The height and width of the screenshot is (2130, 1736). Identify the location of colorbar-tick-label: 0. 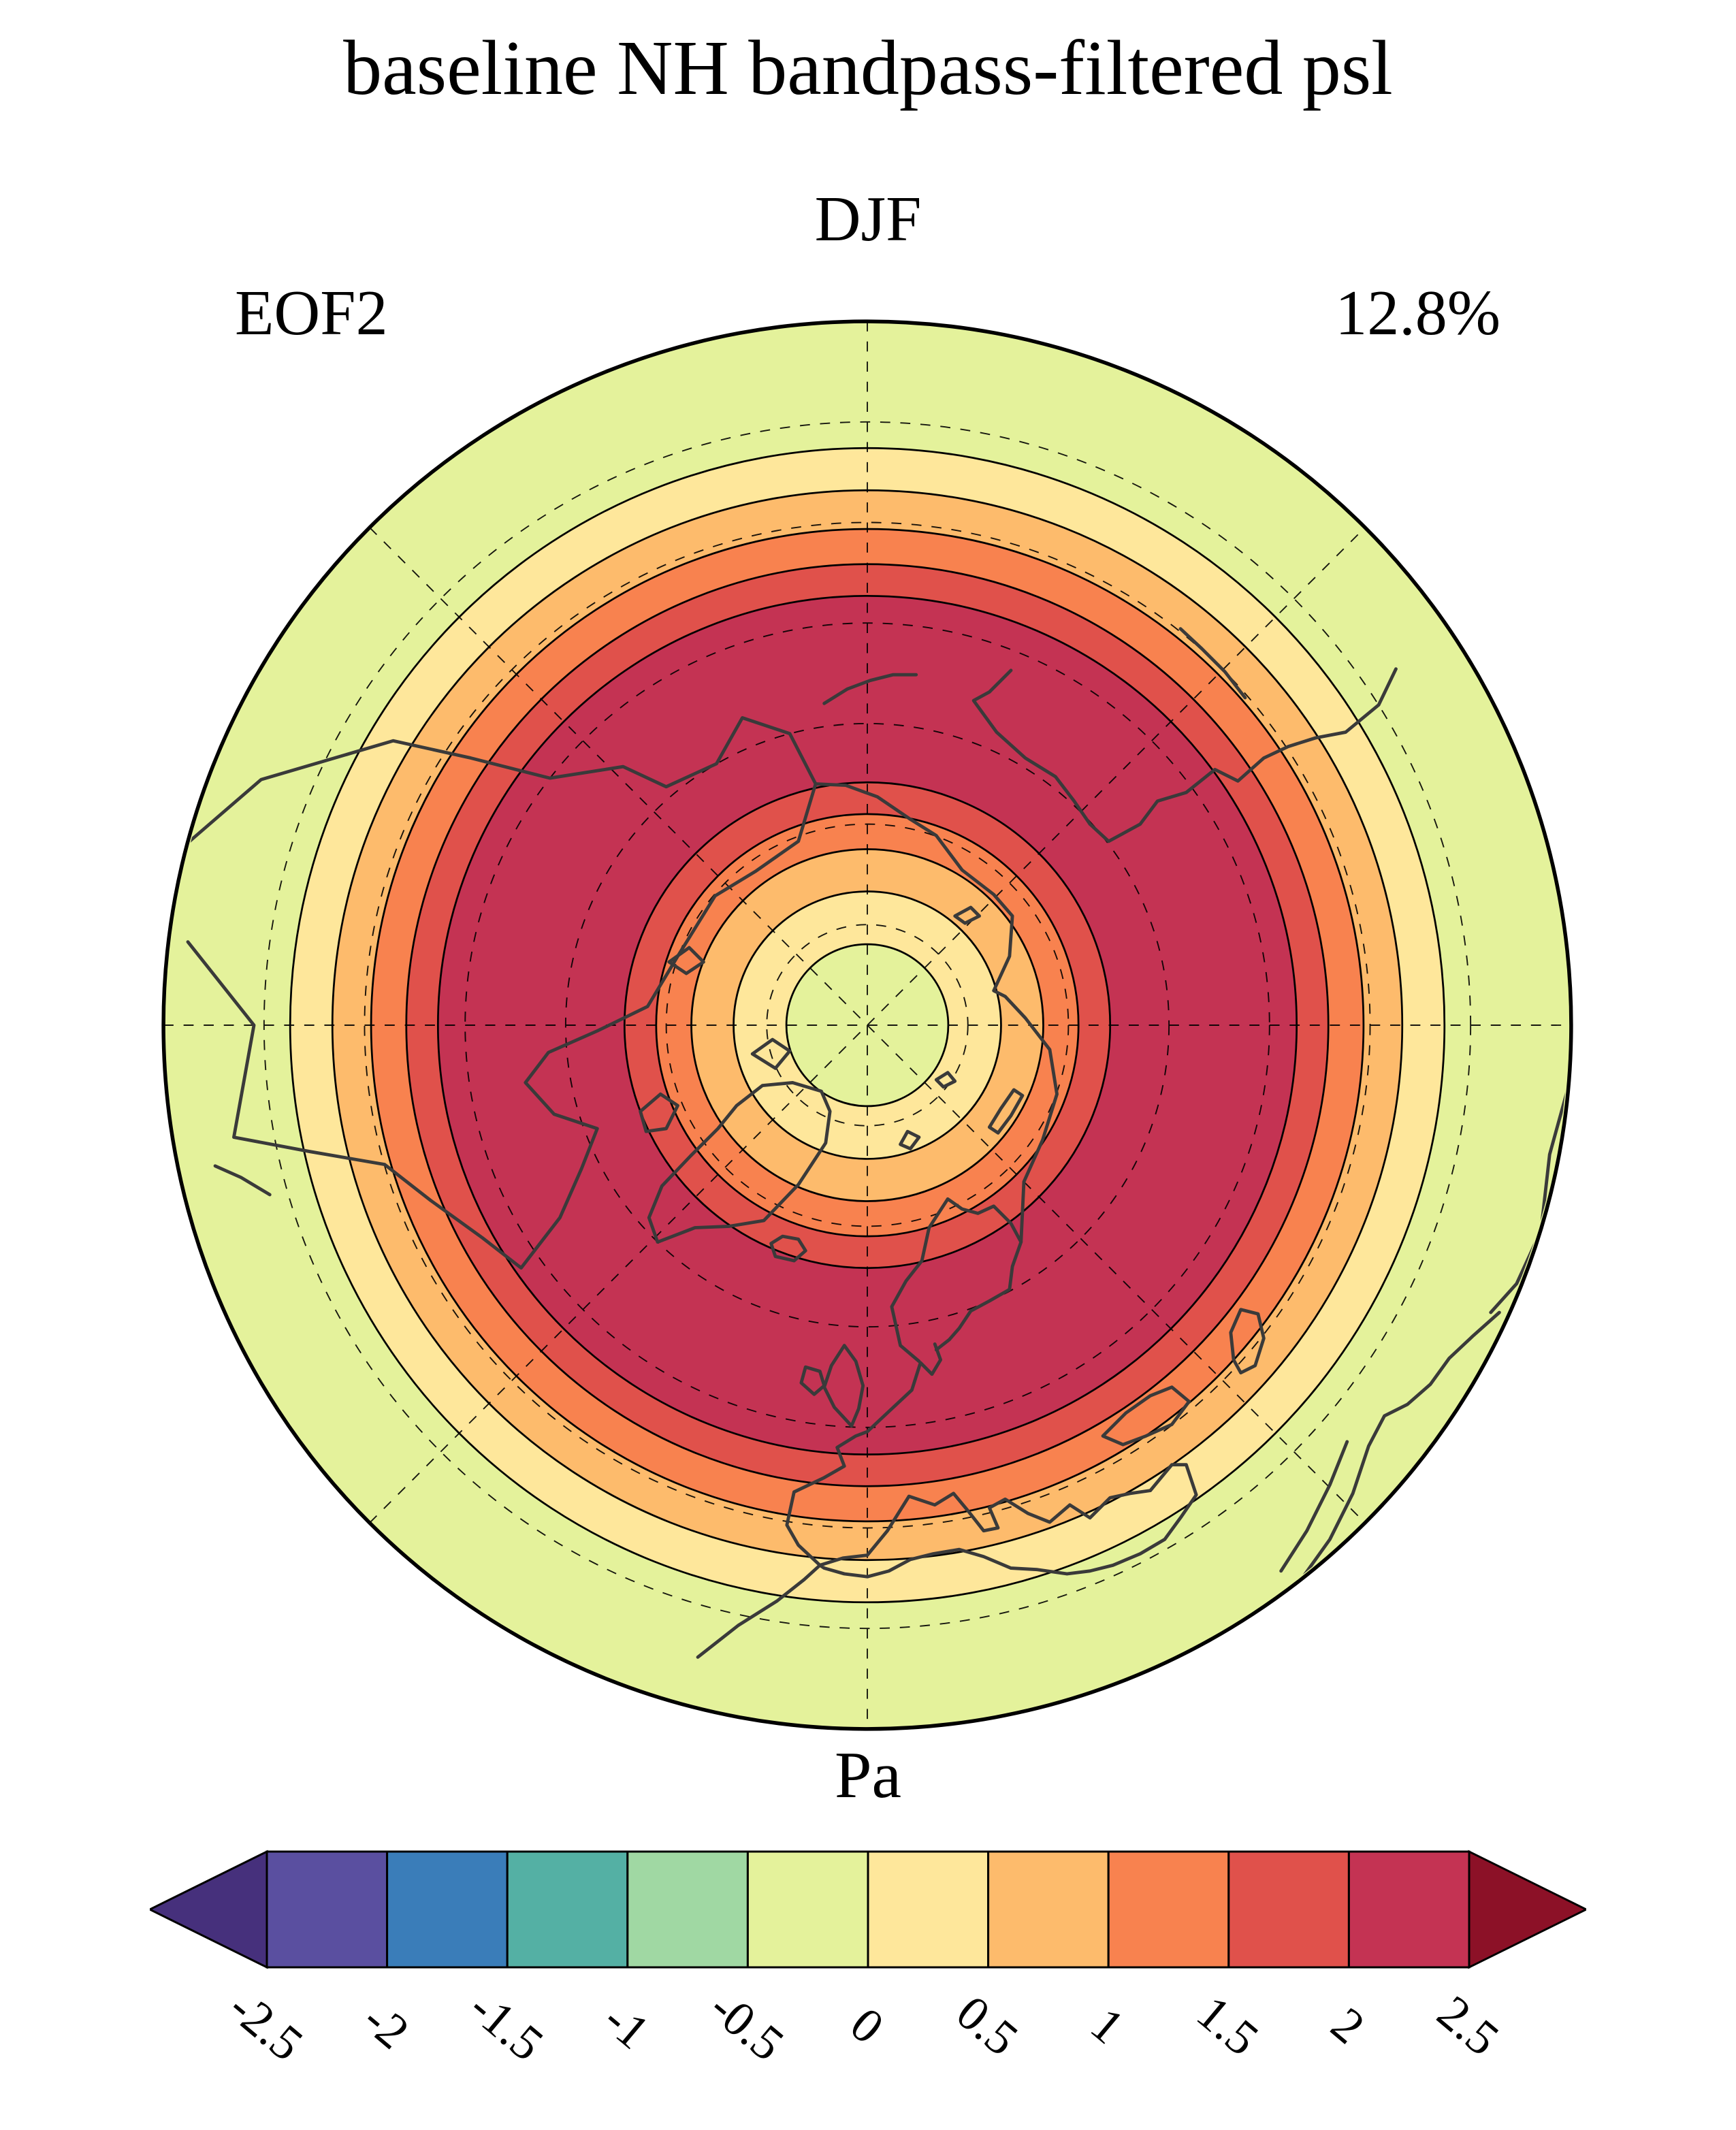
(867, 2025).